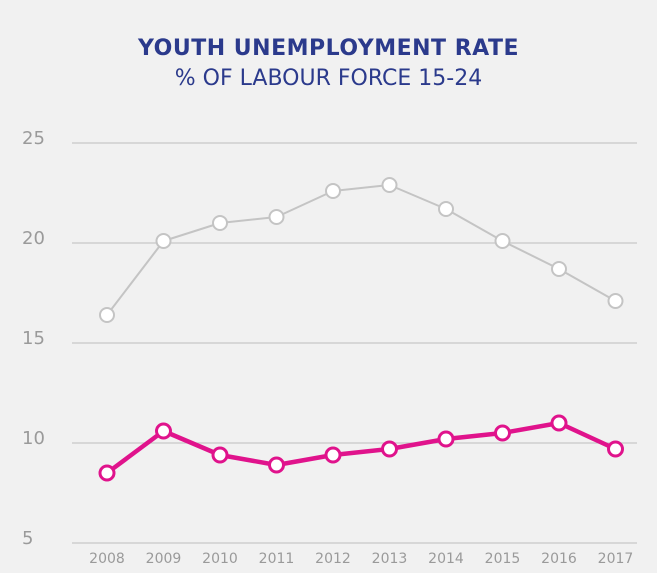  Describe the element at coordinates (559, 559) in the screenshot. I see `x-tick-label-2016: 2016` at that location.